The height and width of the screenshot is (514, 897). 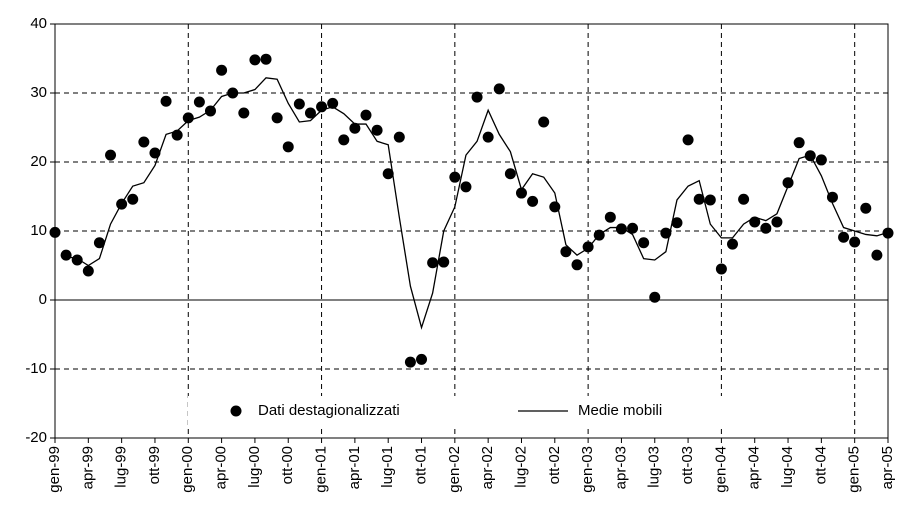 What do you see at coordinates (38, 161) in the screenshot?
I see `y-tick-label: 20` at bounding box center [38, 161].